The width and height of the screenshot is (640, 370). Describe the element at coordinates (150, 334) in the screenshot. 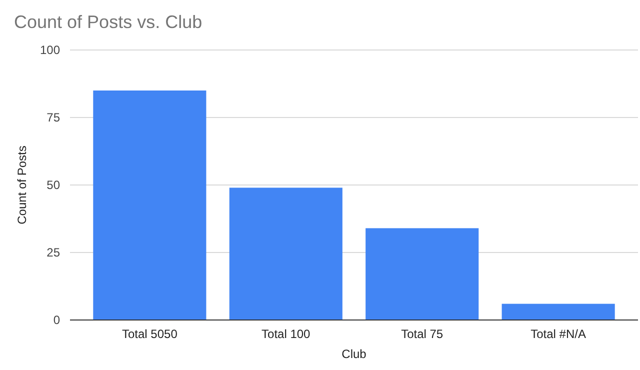

I see `x-tick-label: Total 5050` at that location.